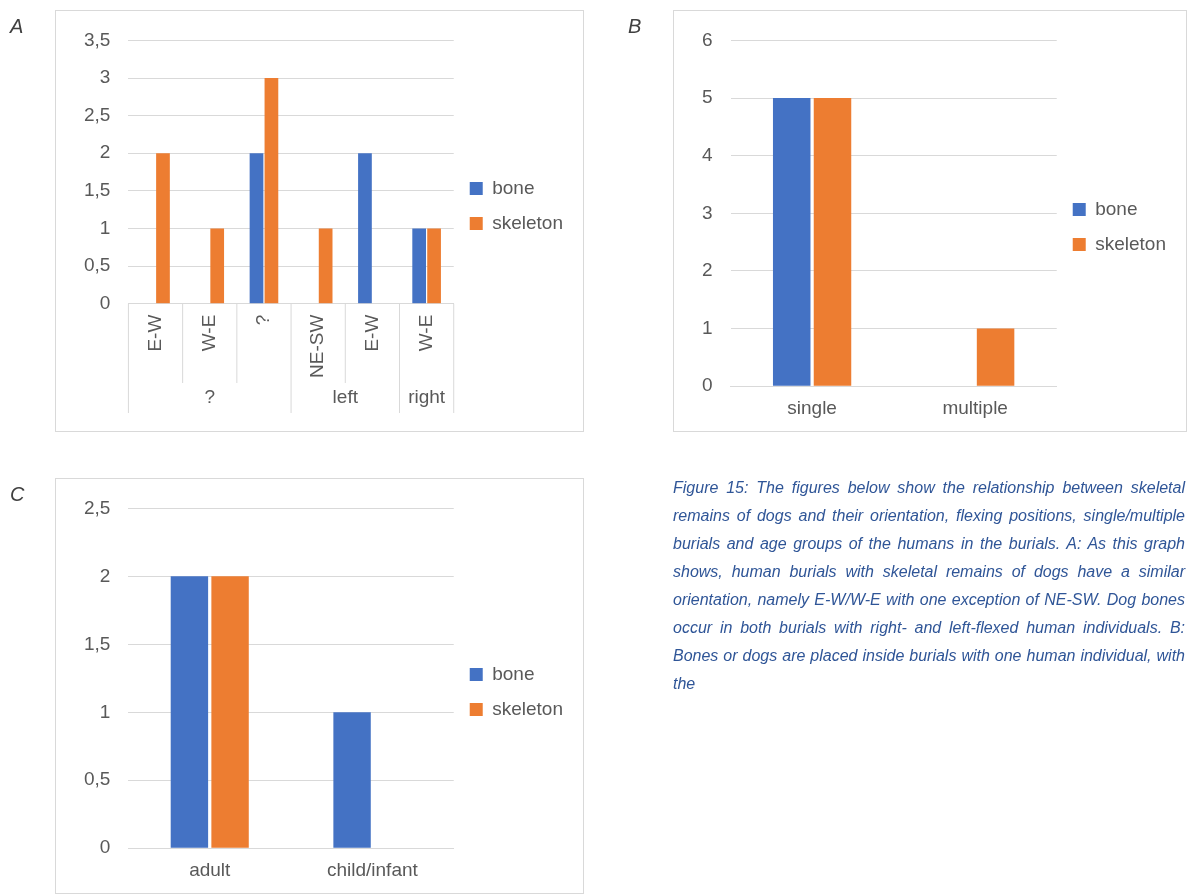  Describe the element at coordinates (317, 346) in the screenshot. I see `x-tick-label: NE-SW` at that location.